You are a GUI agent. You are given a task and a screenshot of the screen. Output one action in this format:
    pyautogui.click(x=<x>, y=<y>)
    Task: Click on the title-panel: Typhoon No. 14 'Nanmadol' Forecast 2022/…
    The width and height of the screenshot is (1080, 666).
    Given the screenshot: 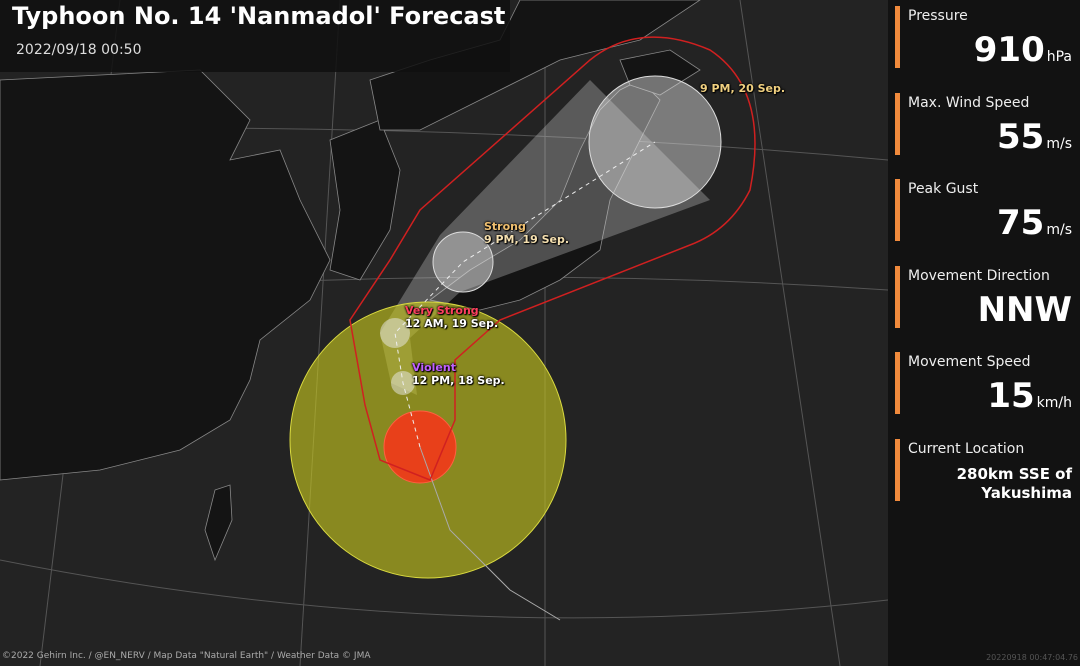 What is the action you would take?
    pyautogui.click(x=255, y=36)
    